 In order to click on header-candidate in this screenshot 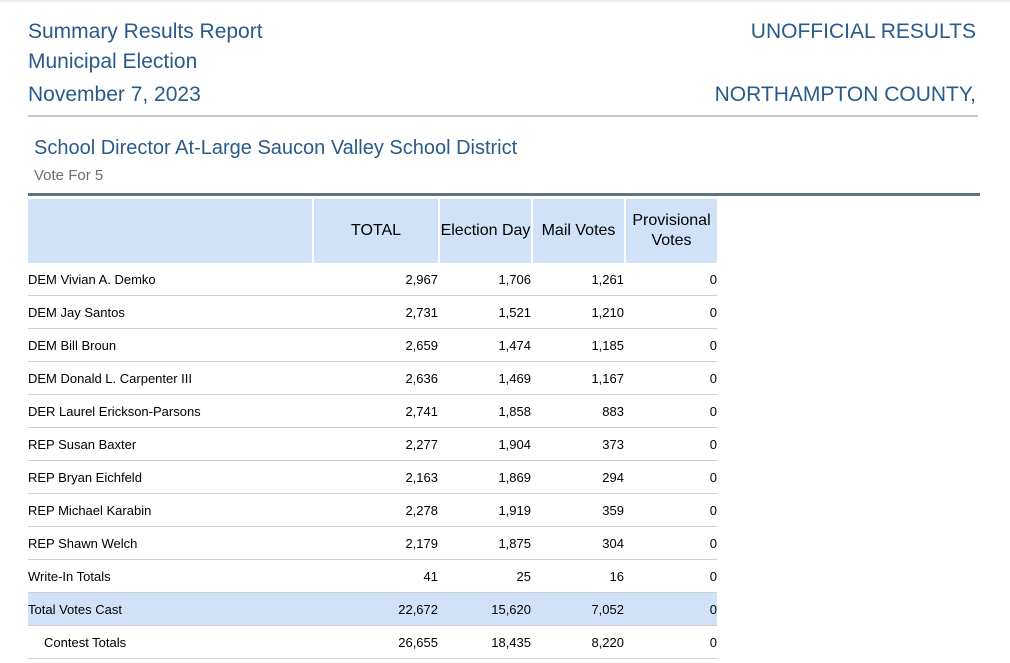, I will do `click(170, 231)`.